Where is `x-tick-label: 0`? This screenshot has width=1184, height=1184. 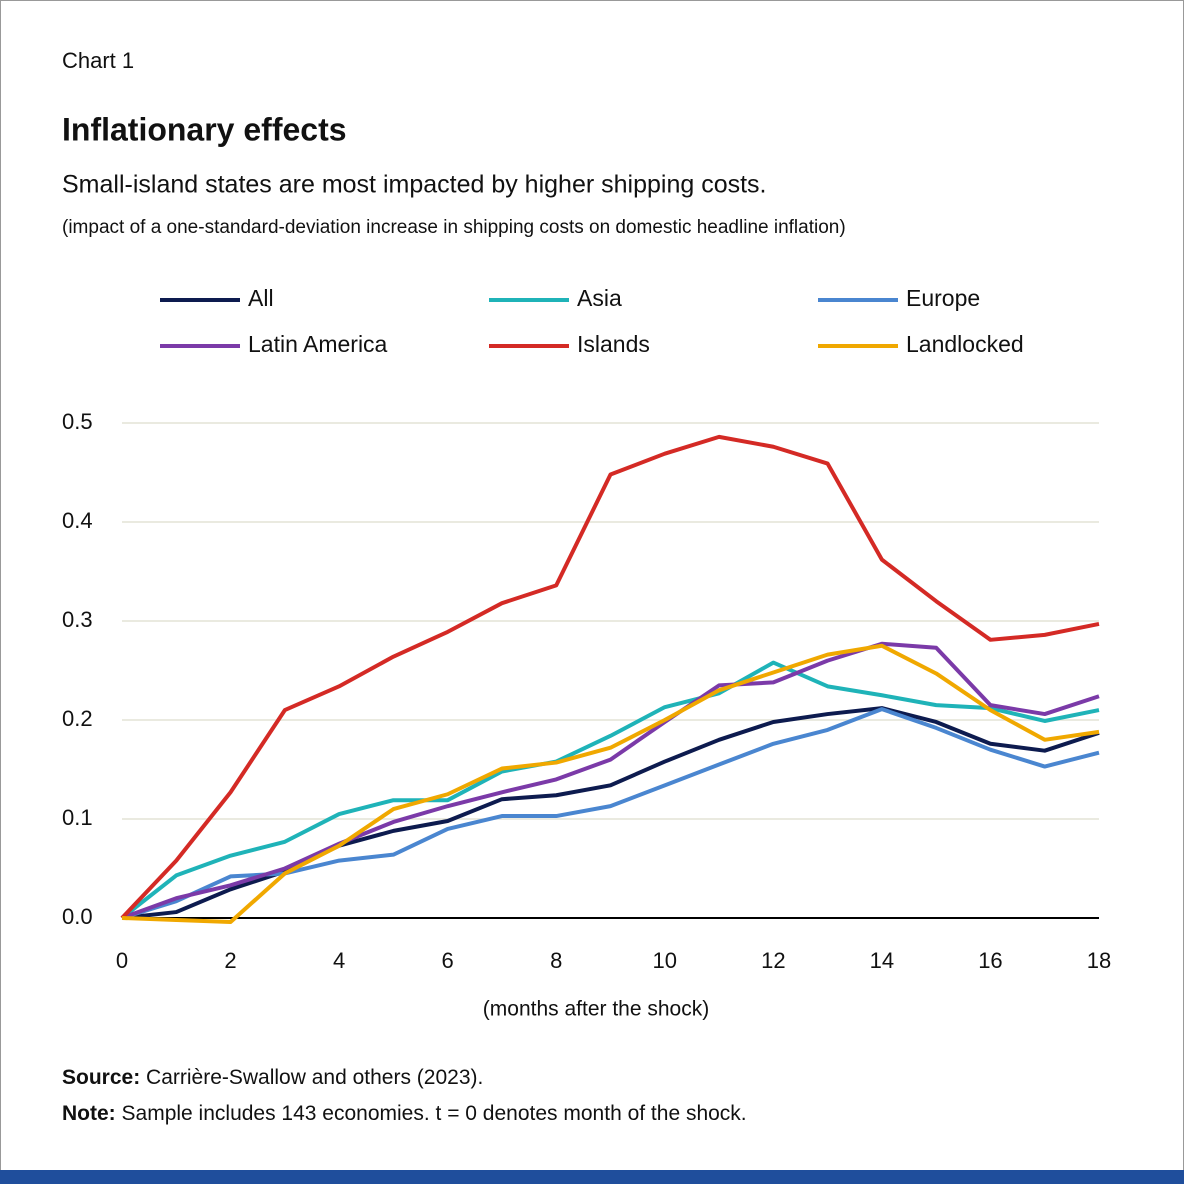
x-tick-label: 0 is located at coordinates (122, 960).